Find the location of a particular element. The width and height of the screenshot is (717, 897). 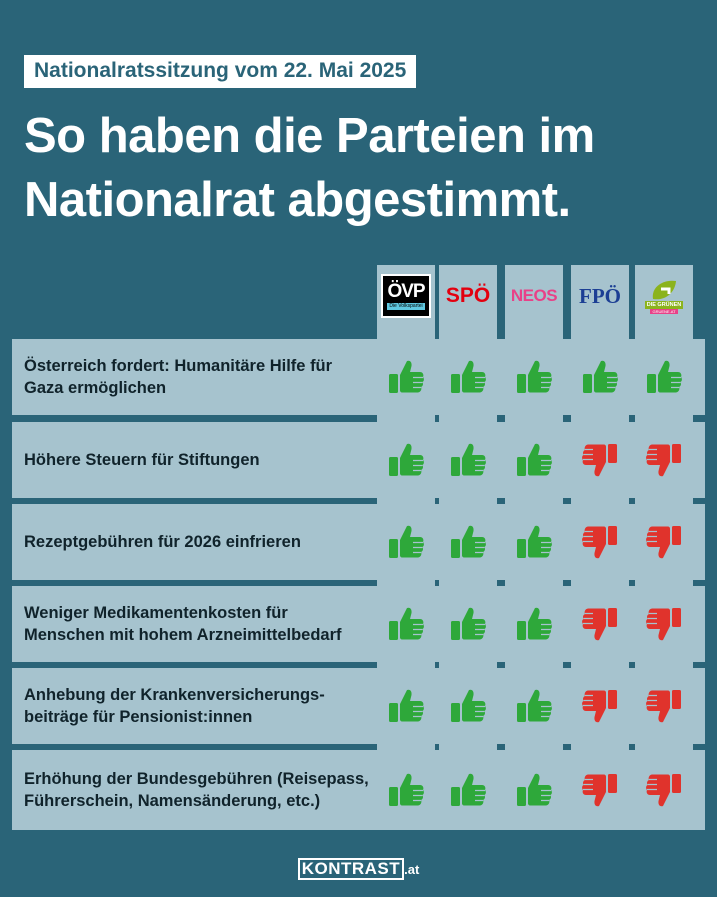

vote-row-label: Höhere Steuern für Stiftungen is located at coordinates (142, 460).